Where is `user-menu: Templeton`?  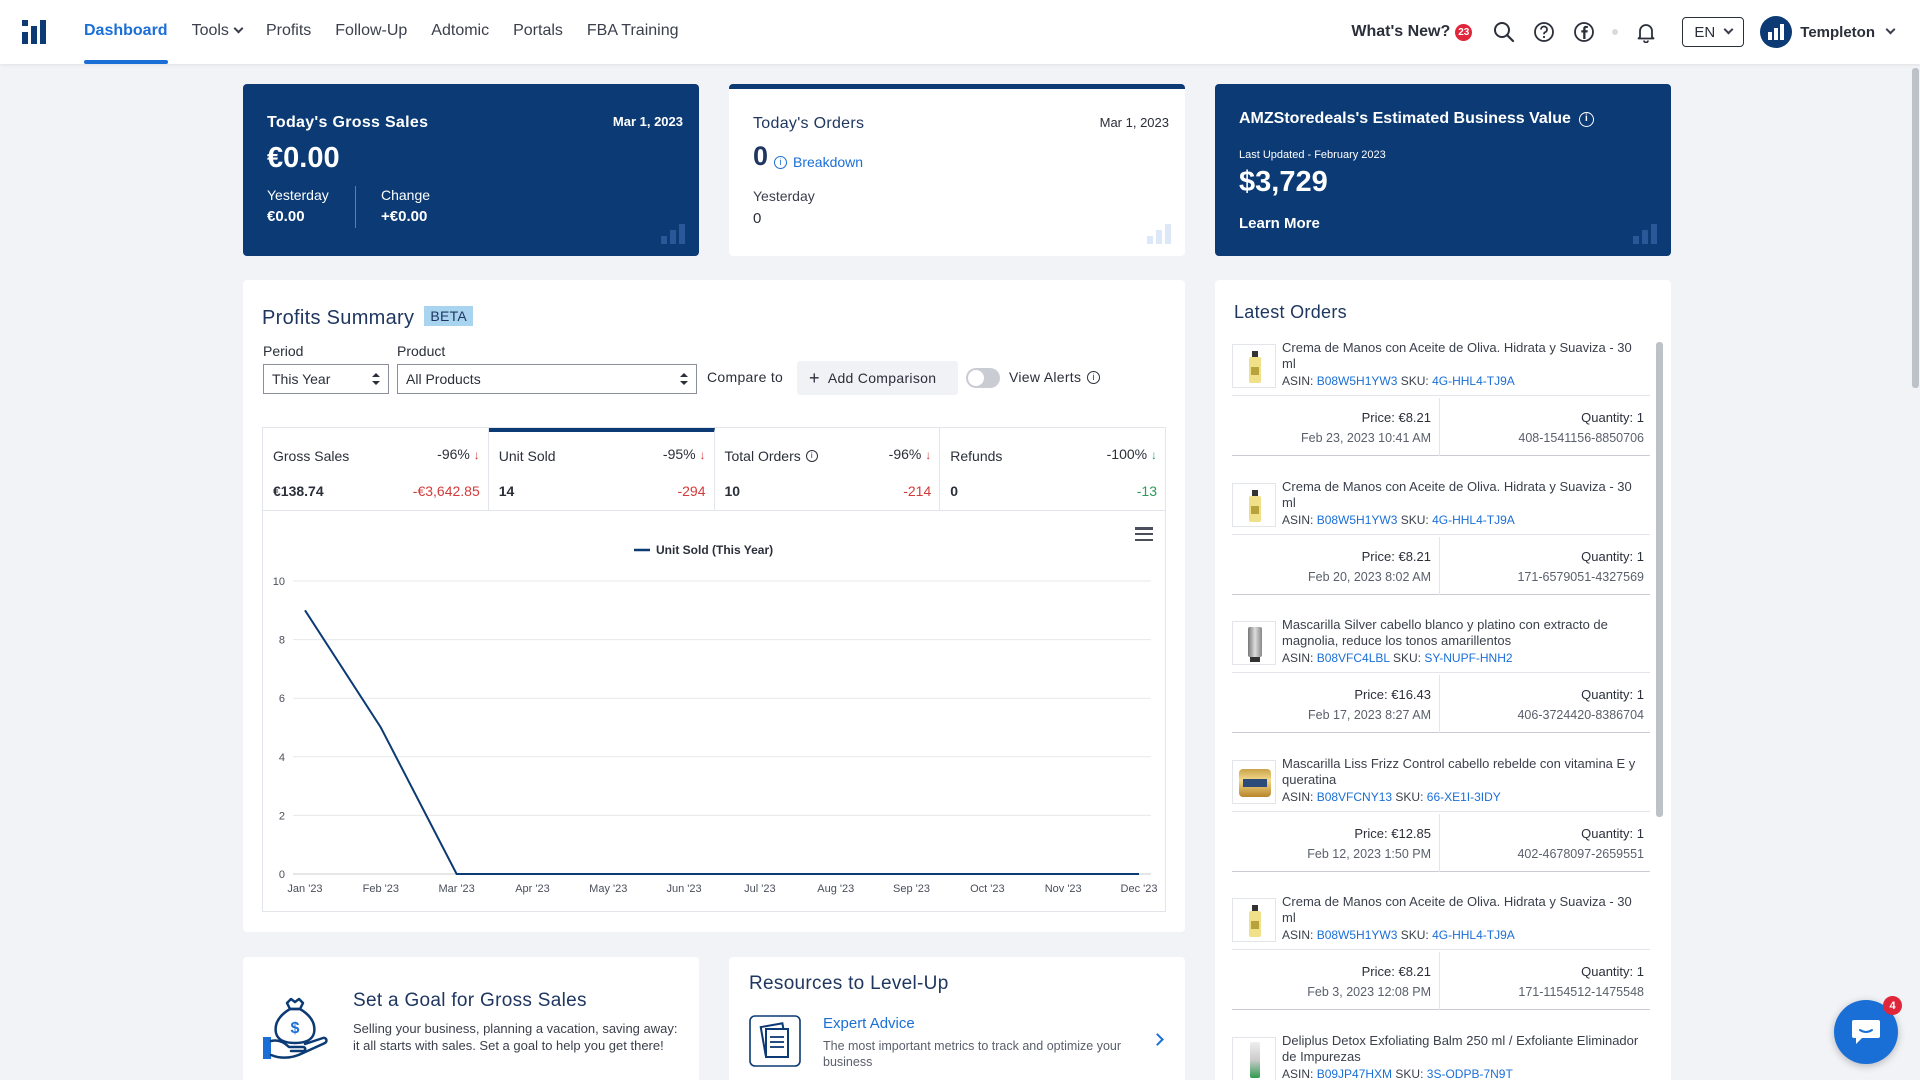
user-menu: Templeton is located at coordinates (1828, 32).